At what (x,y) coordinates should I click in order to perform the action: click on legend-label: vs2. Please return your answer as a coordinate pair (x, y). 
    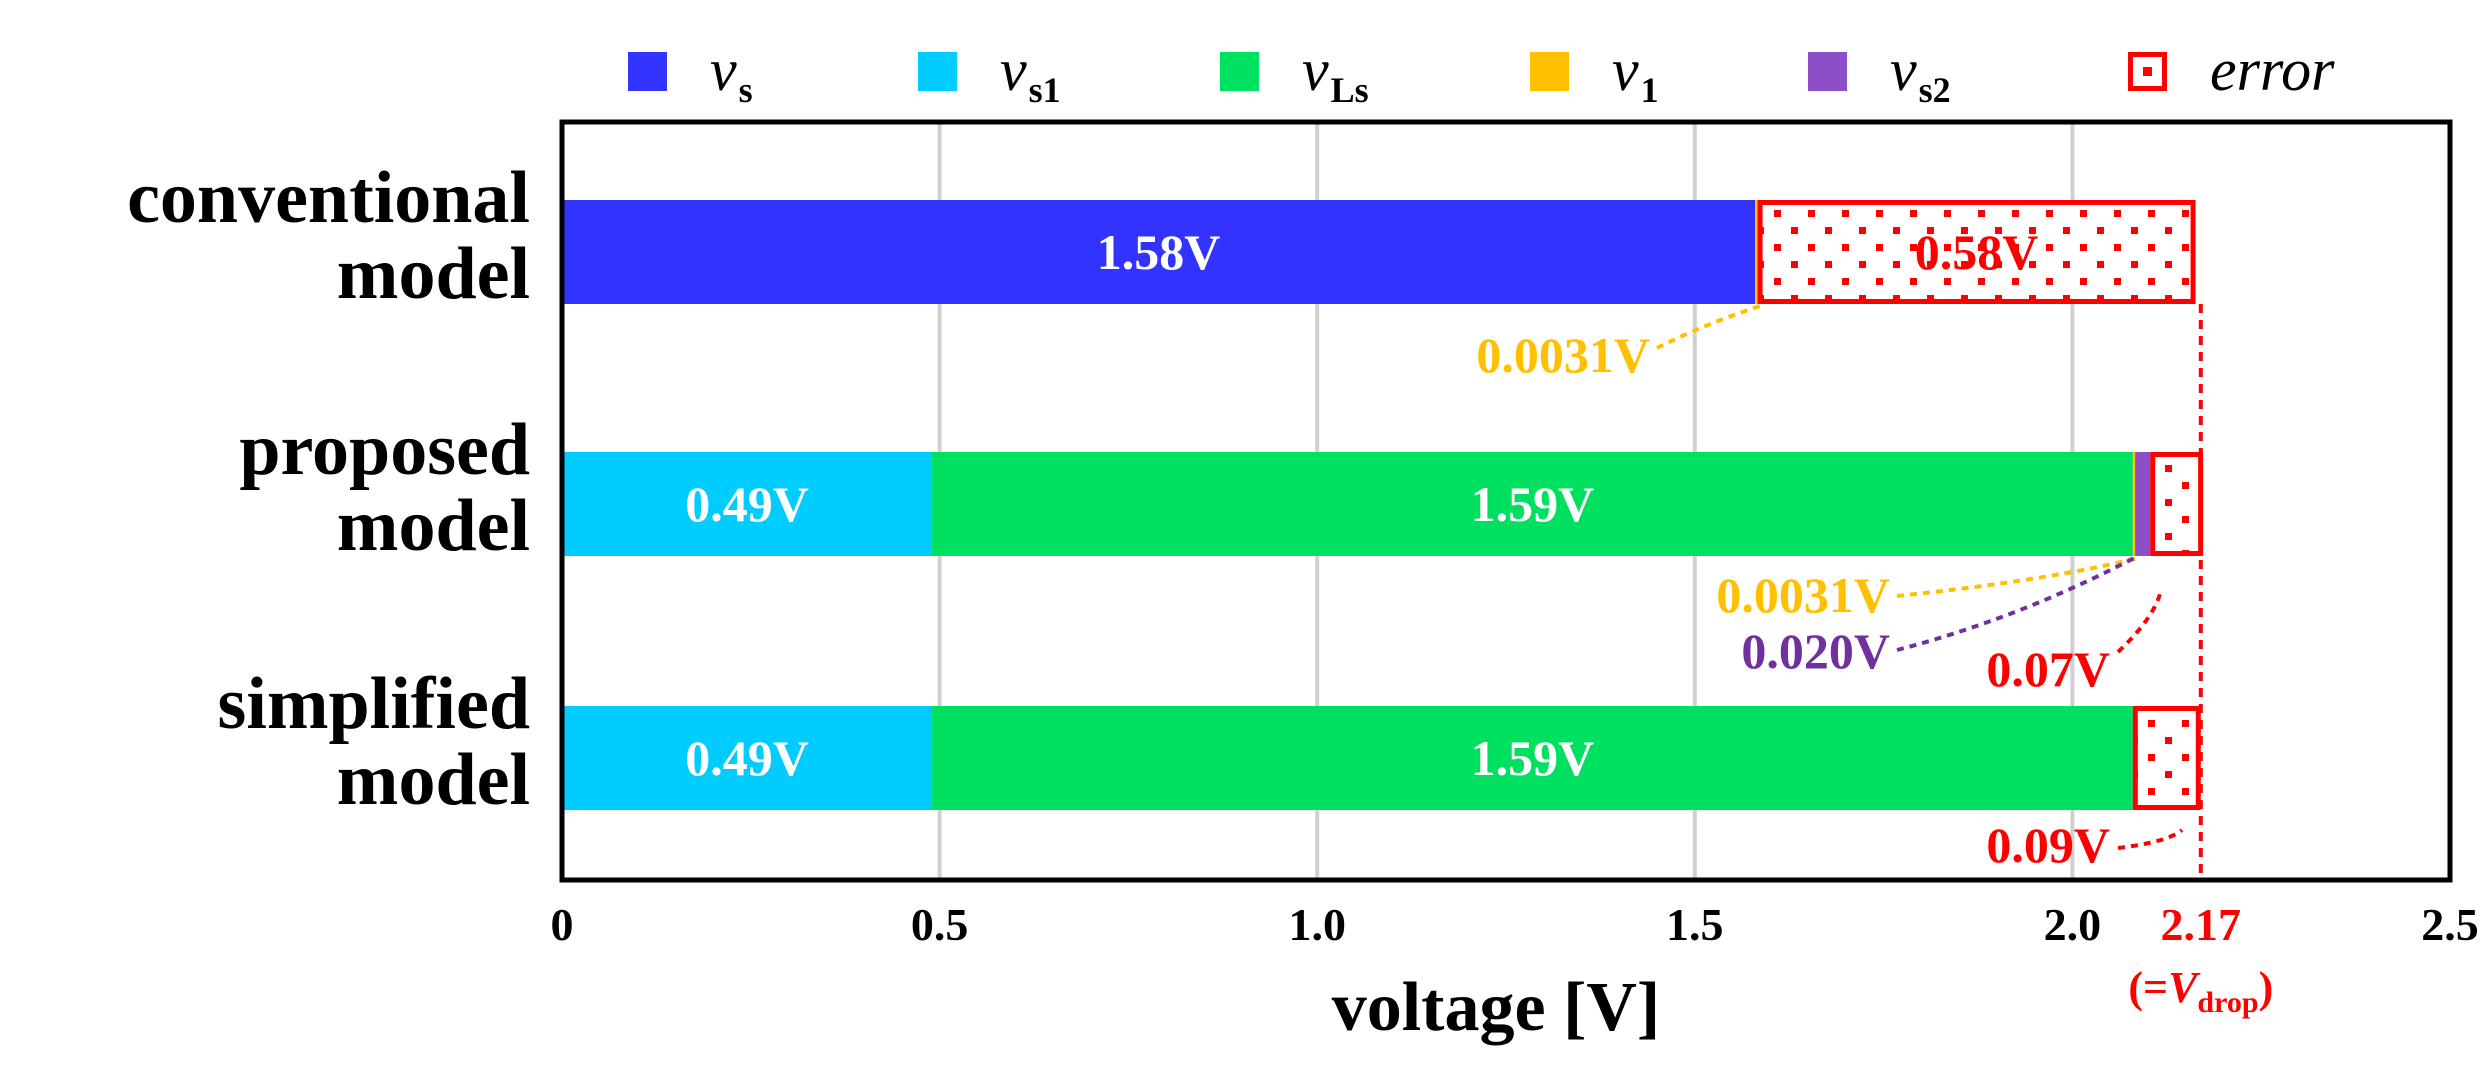
    Looking at the image, I should click on (1920, 73).